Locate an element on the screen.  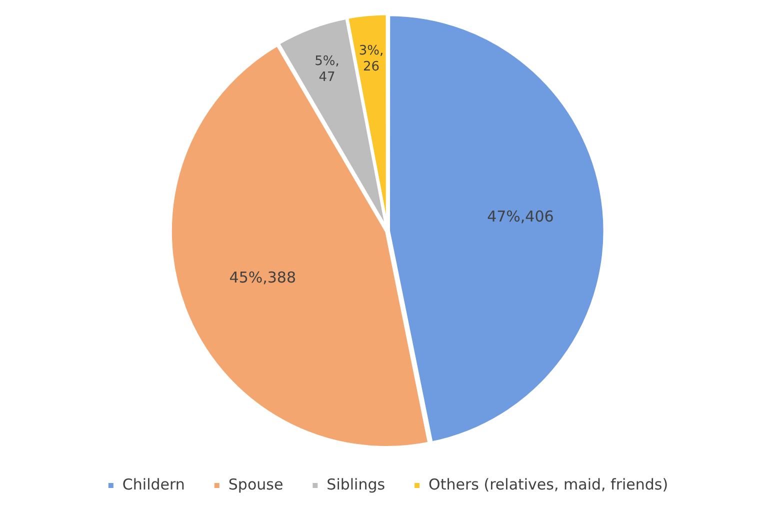
legend-label: Others (relatives, maid, friends) is located at coordinates (548, 484).